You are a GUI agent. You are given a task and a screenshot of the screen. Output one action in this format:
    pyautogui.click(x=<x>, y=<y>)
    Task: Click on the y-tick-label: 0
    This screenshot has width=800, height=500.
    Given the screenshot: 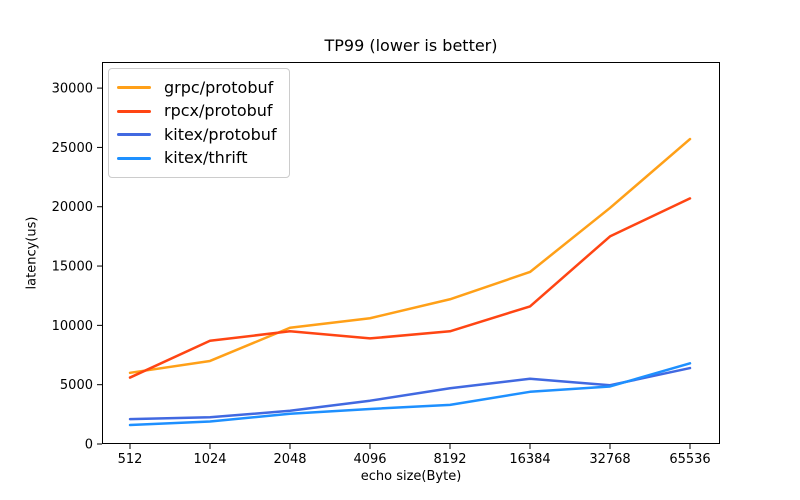 What is the action you would take?
    pyautogui.click(x=89, y=445)
    